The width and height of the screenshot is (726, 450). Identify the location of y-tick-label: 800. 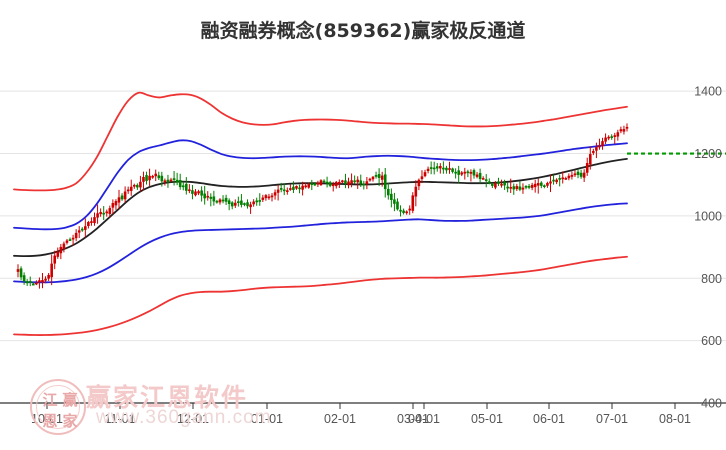
(711, 279).